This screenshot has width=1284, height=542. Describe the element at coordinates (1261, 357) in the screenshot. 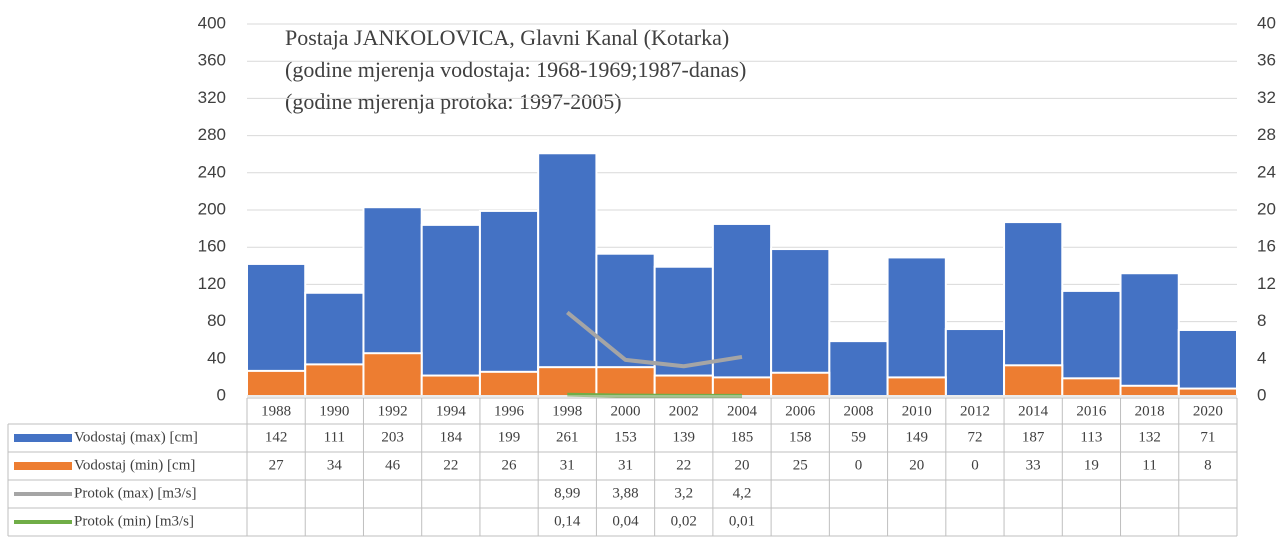

I see `y2-tick-label: 4` at that location.